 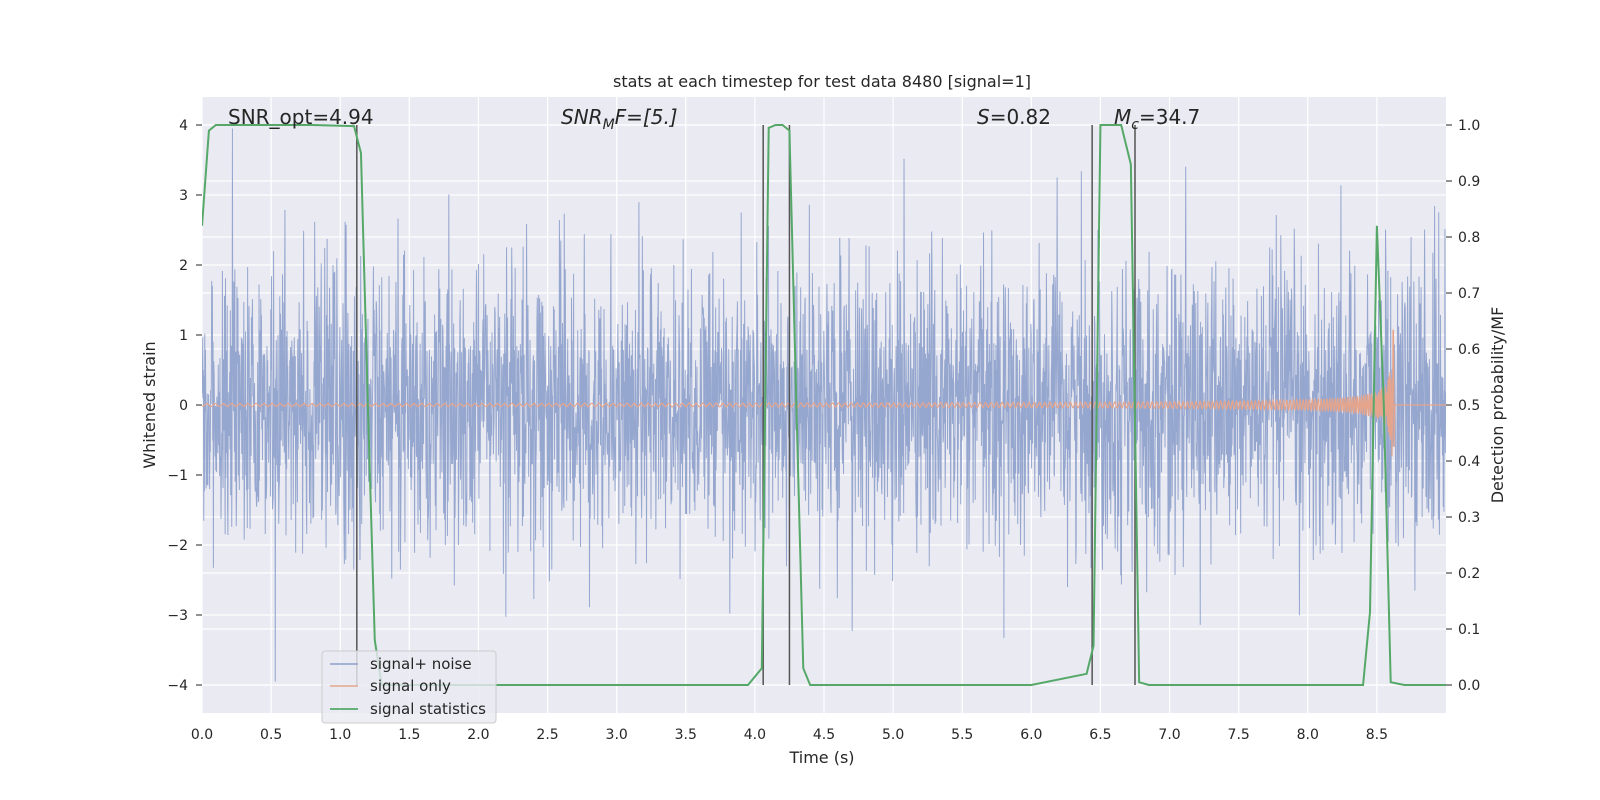 What do you see at coordinates (686, 735) in the screenshot?
I see `x-tick-label-7: 3.5` at bounding box center [686, 735].